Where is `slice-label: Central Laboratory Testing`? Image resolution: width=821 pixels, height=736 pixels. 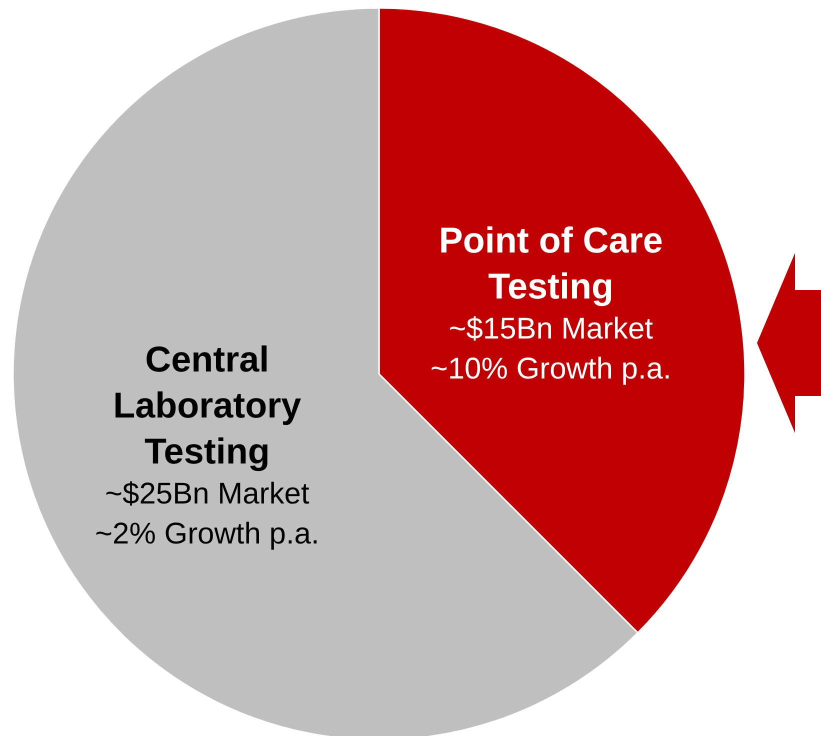 slice-label: Central Laboratory Testing is located at coordinates (207, 405).